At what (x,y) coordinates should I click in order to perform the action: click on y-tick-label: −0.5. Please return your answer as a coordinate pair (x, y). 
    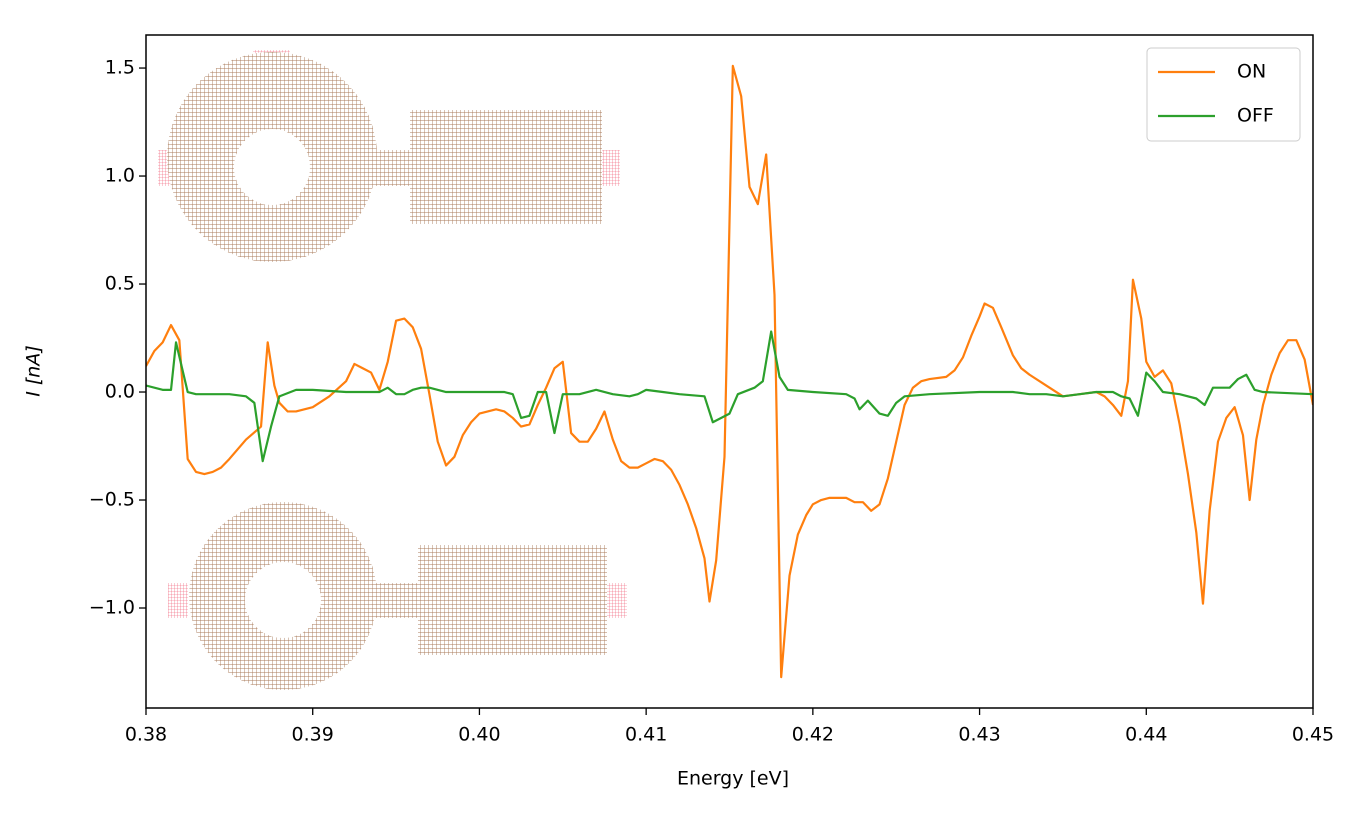
    Looking at the image, I should click on (112, 500).